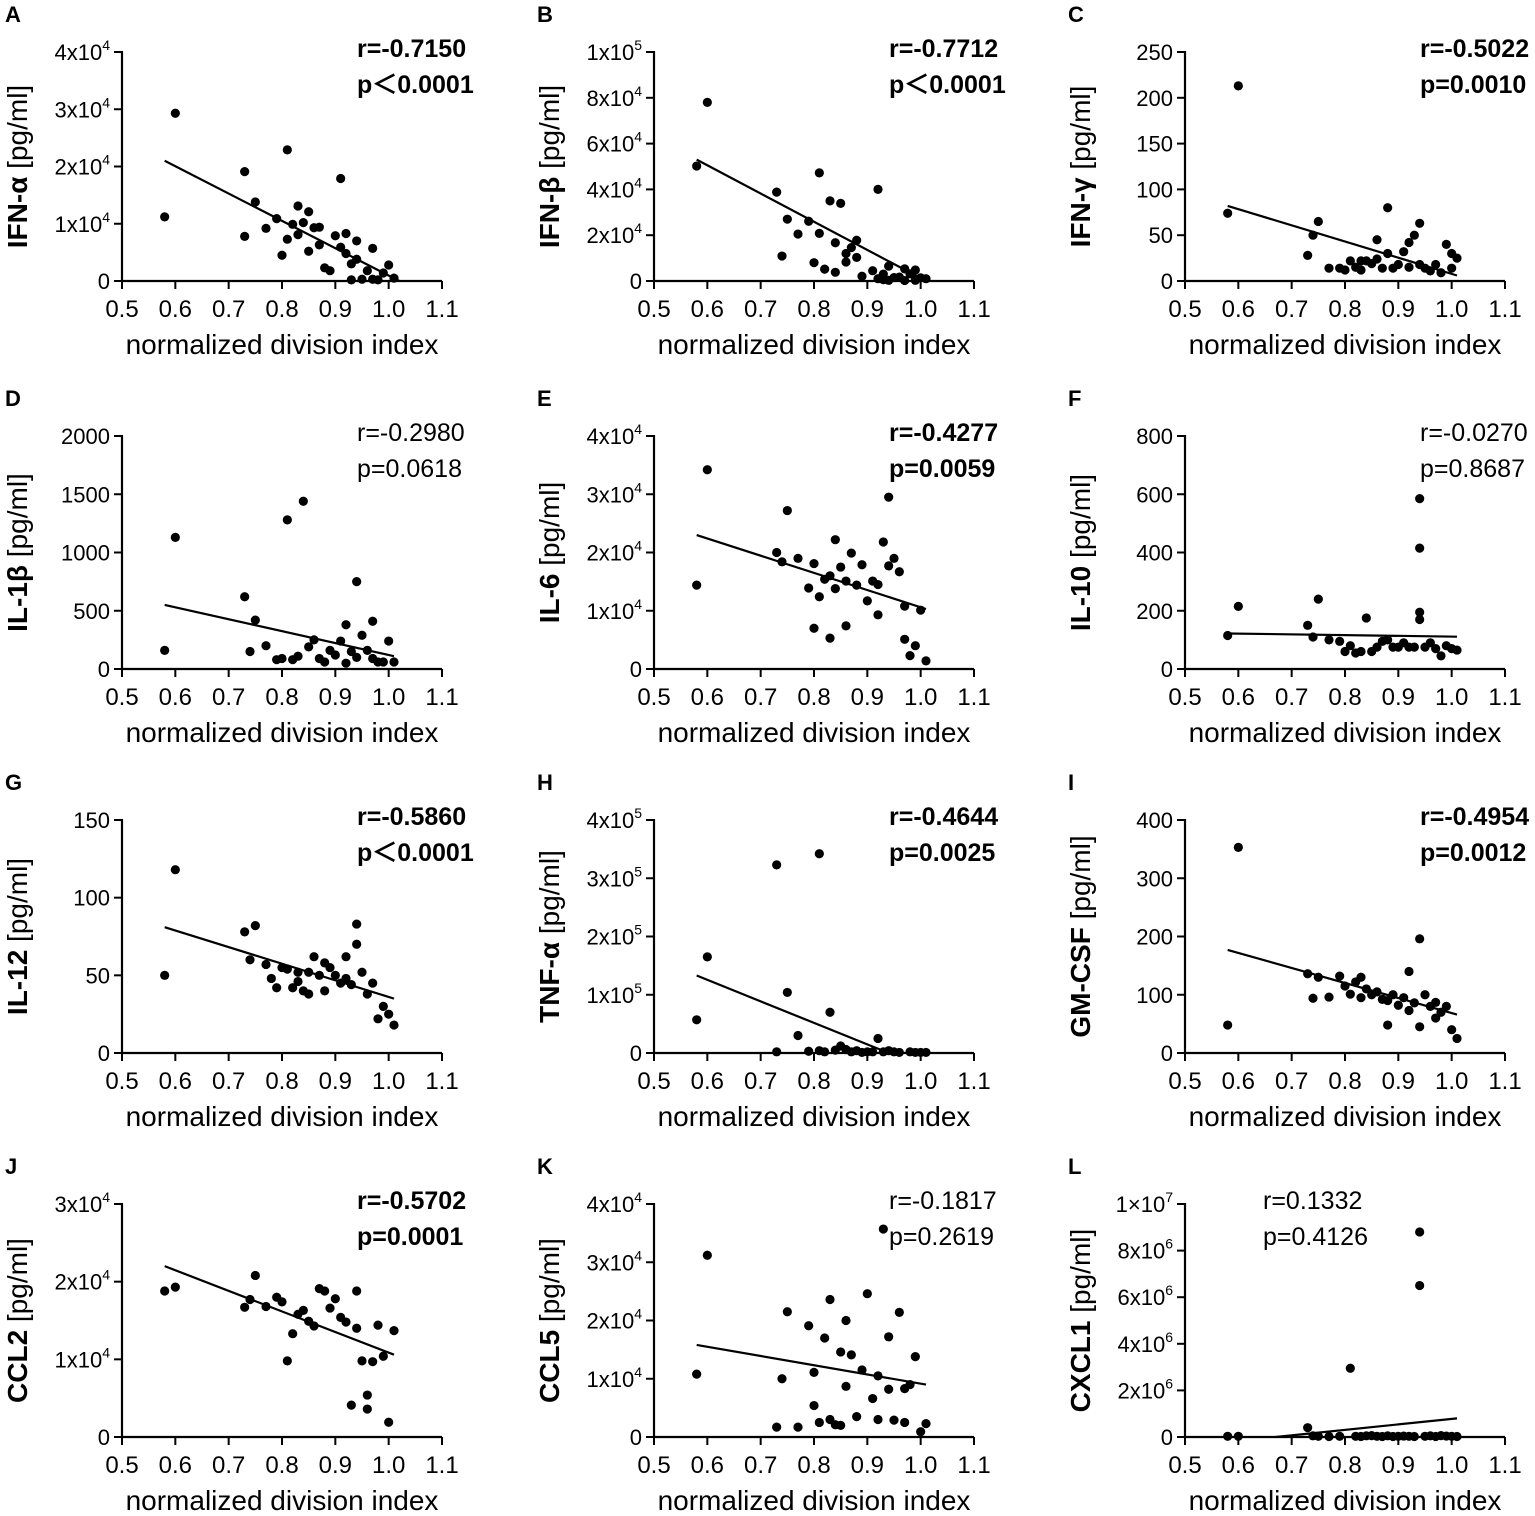 This screenshot has width=1535, height=1516. What do you see at coordinates (1080, 936) in the screenshot?
I see `y-axis-label: GM-CSF [pg/ml]` at bounding box center [1080, 936].